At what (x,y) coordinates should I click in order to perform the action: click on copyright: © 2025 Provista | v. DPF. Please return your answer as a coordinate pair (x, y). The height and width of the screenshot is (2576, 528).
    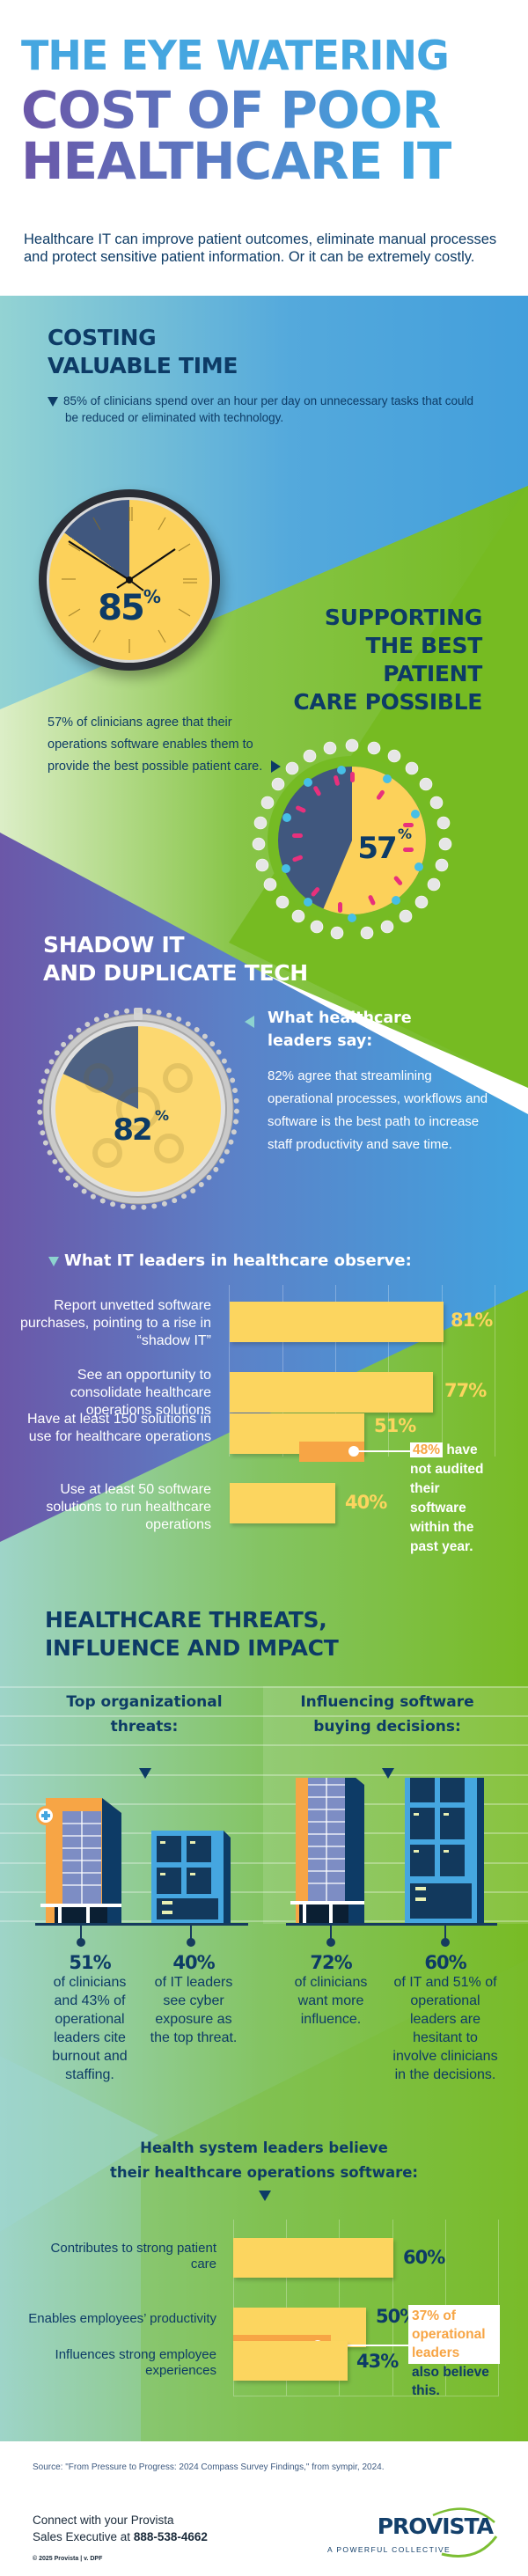
    Looking at the image, I should click on (68, 2559).